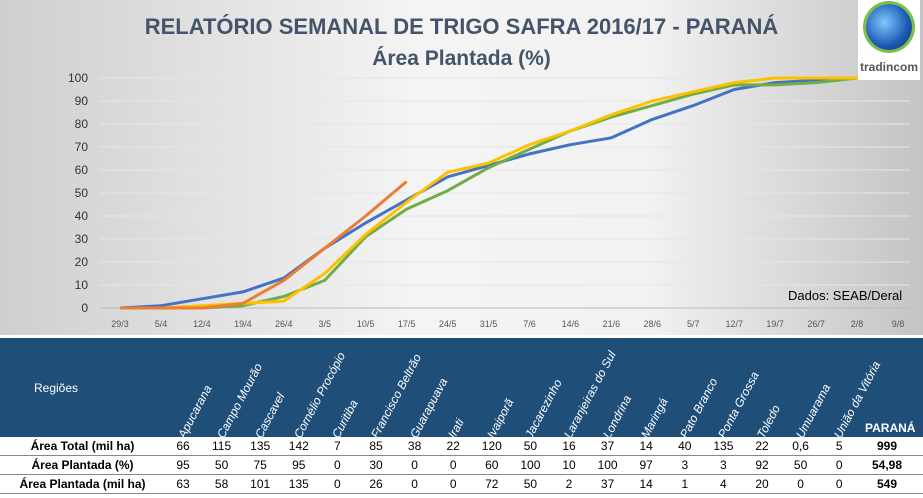  What do you see at coordinates (646, 465) in the screenshot?
I see `table-cell: 97` at bounding box center [646, 465].